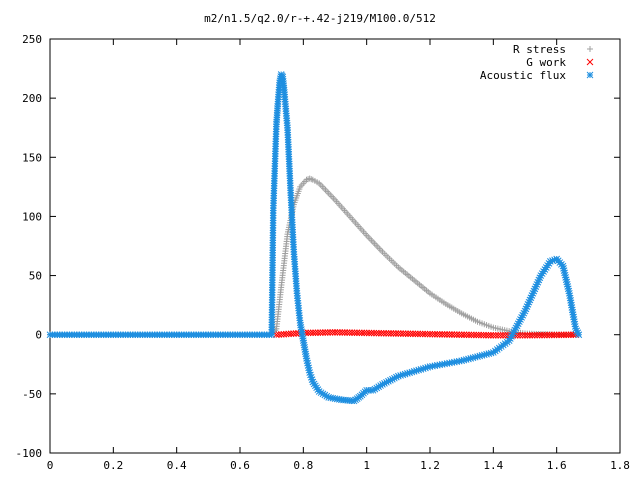 Image resolution: width=640 pixels, height=480 pixels. What do you see at coordinates (32, 39) in the screenshot?
I see `y-tick-label: 250` at bounding box center [32, 39].